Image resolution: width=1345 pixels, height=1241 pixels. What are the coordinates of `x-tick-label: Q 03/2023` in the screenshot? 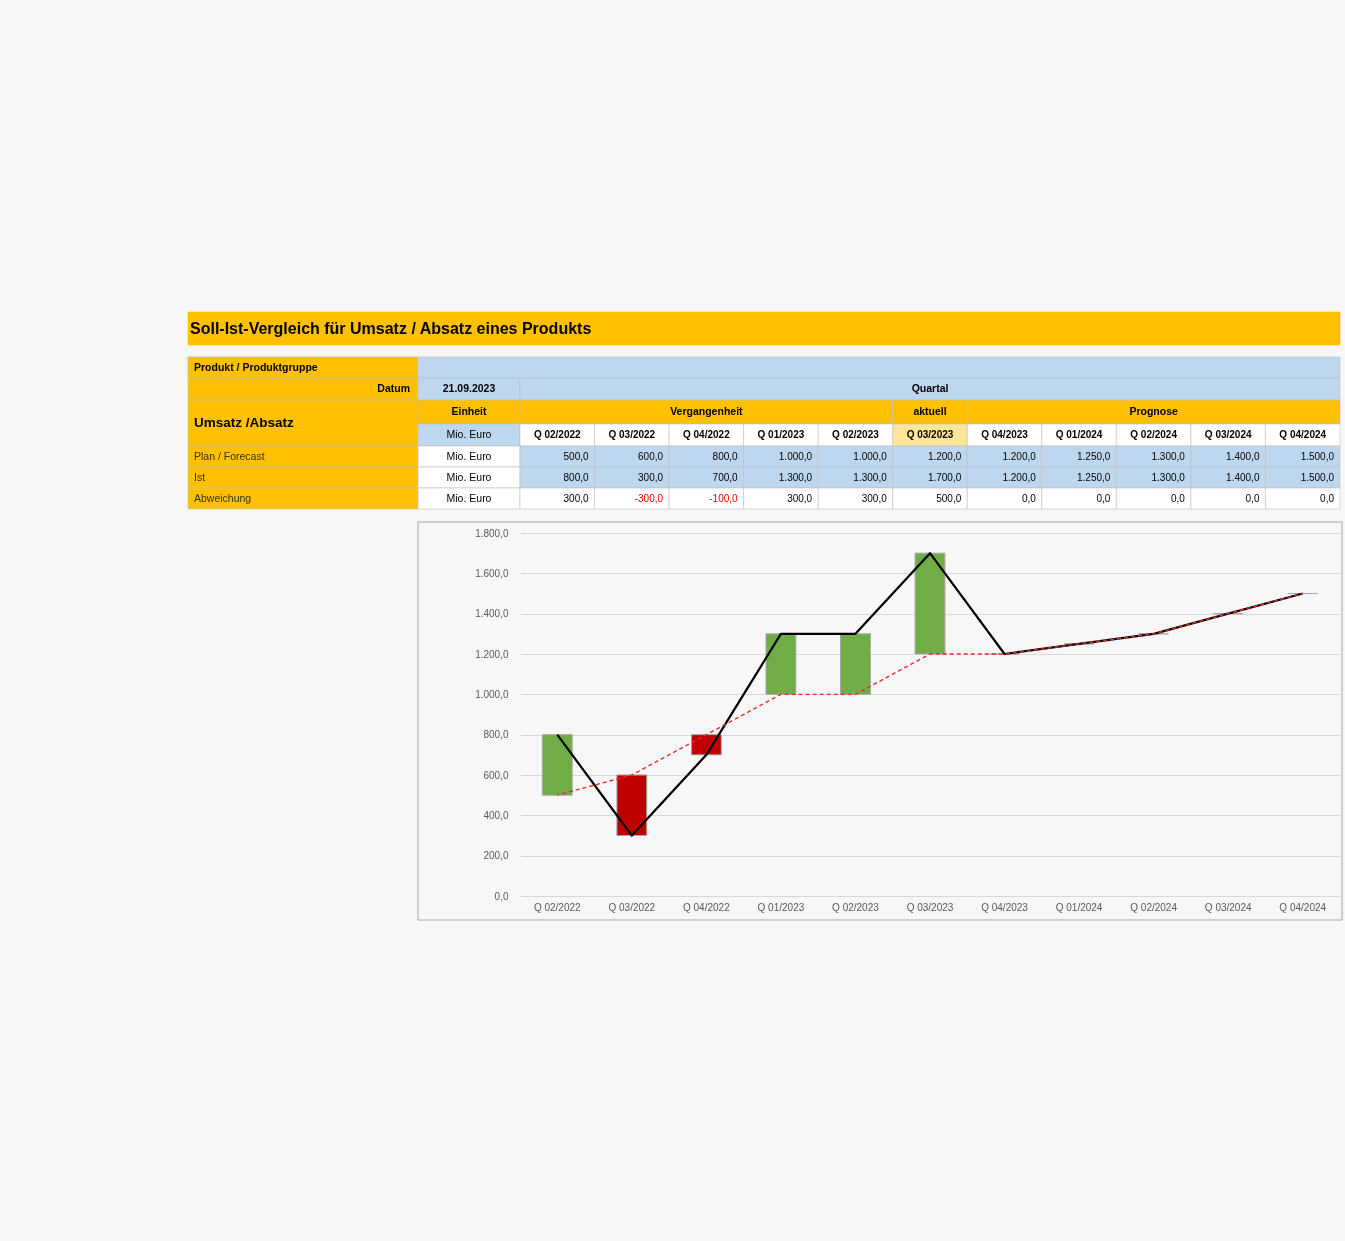 It's located at (930, 907).